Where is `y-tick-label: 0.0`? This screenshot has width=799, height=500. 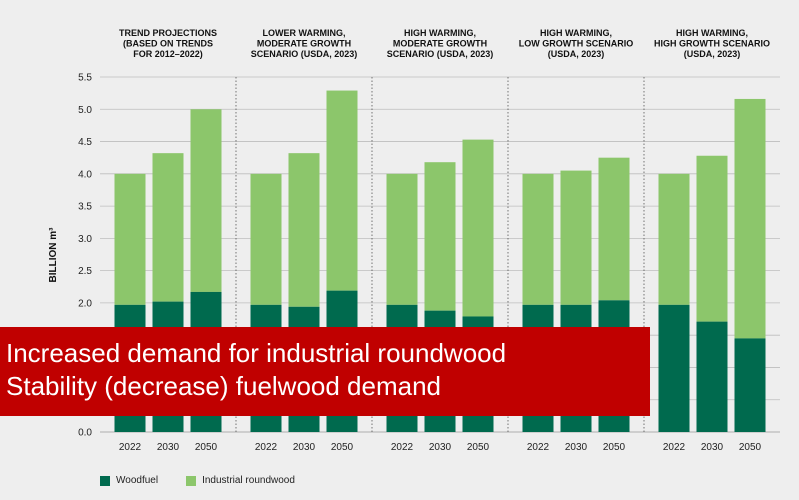
y-tick-label: 0.0 is located at coordinates (85, 433).